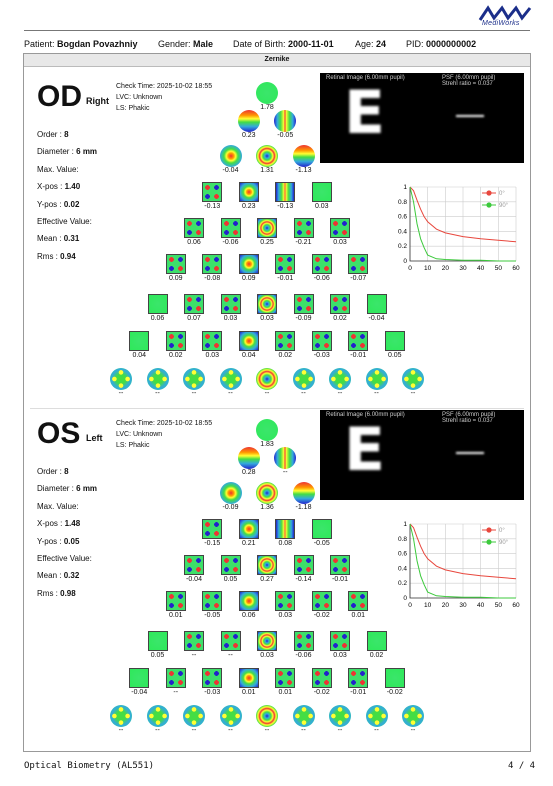 The width and height of the screenshot is (553, 786). I want to click on lvc-text: LVC: Unknown, so click(139, 97).